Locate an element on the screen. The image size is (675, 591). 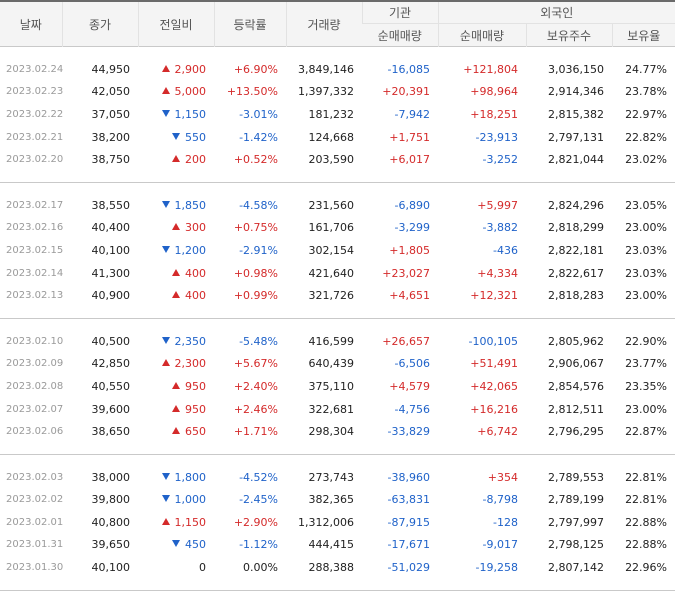
volume-cell: 375,110 is located at coordinates (331, 386).